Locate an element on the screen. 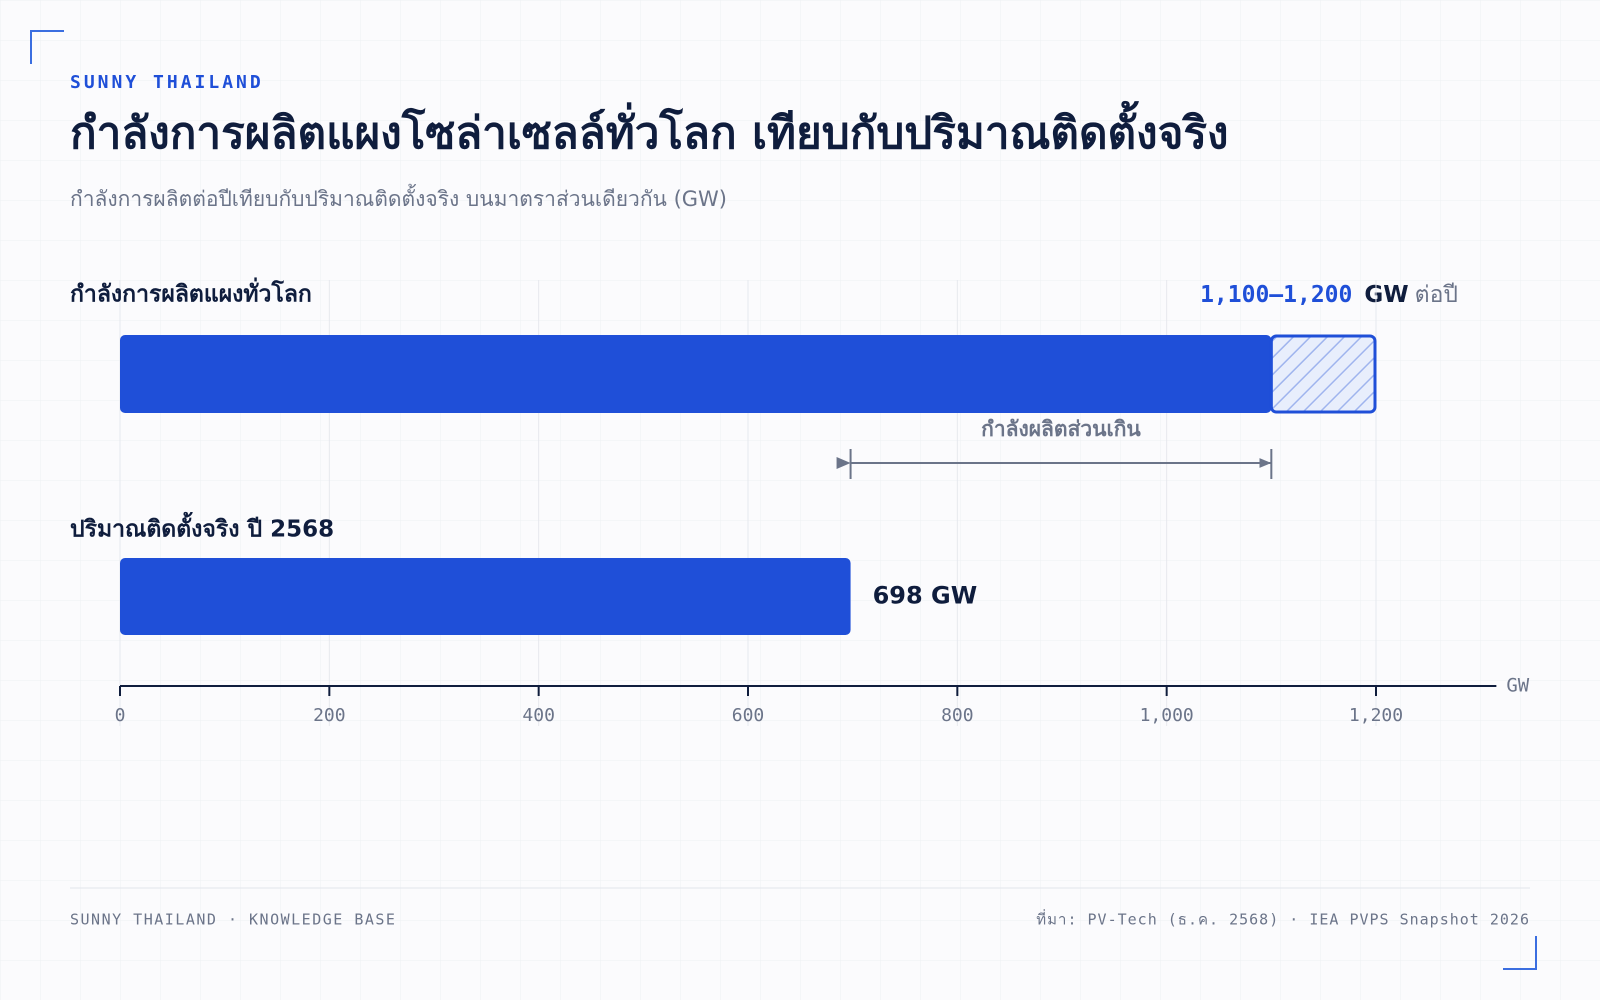 The width and height of the screenshot is (1600, 1000). value-label: 1,100–1,200 GW ต่อปี is located at coordinates (1329, 295).